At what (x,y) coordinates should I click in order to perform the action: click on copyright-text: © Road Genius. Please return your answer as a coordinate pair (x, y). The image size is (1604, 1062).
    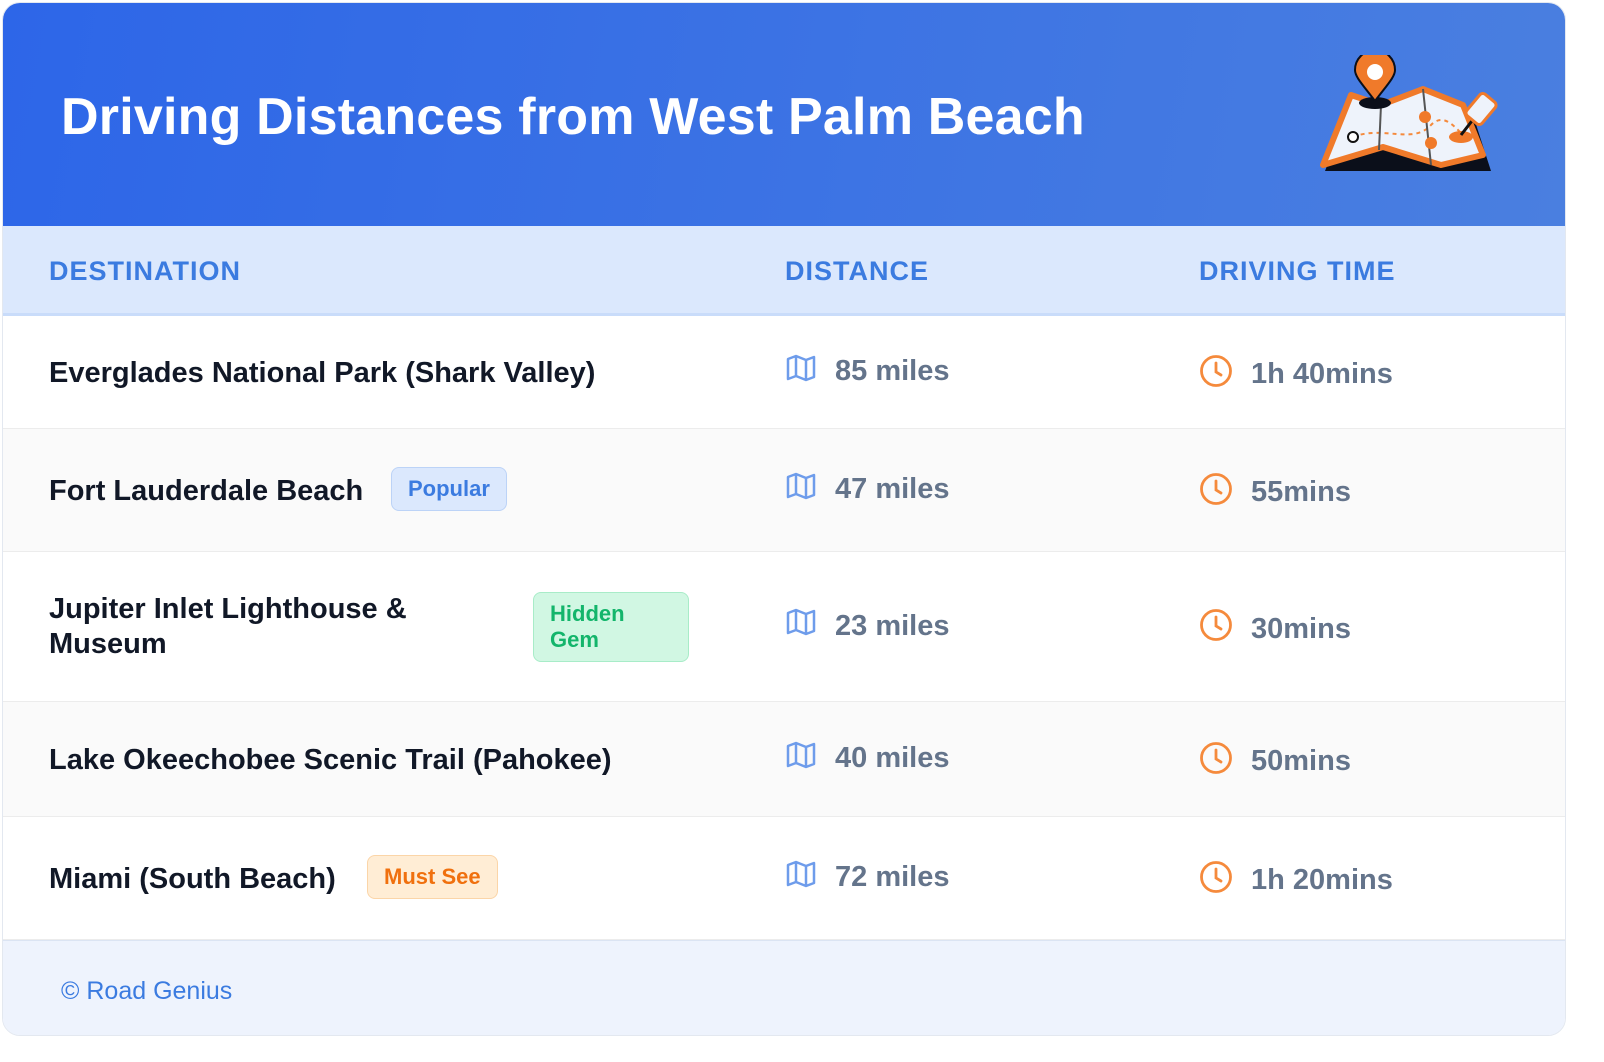
    Looking at the image, I should click on (147, 991).